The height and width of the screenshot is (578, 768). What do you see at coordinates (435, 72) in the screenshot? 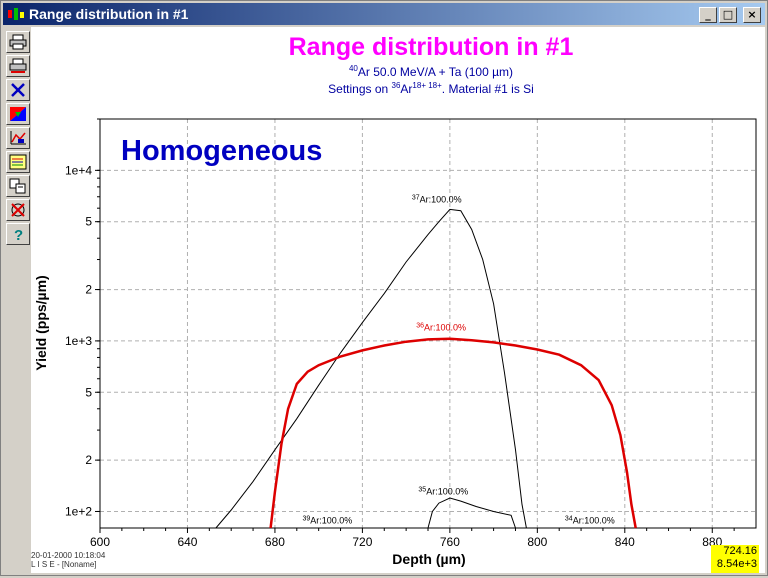
I see `subtitle-1-text: Ar 50.0 MeV/A + Ta (100 µm)` at bounding box center [435, 72].